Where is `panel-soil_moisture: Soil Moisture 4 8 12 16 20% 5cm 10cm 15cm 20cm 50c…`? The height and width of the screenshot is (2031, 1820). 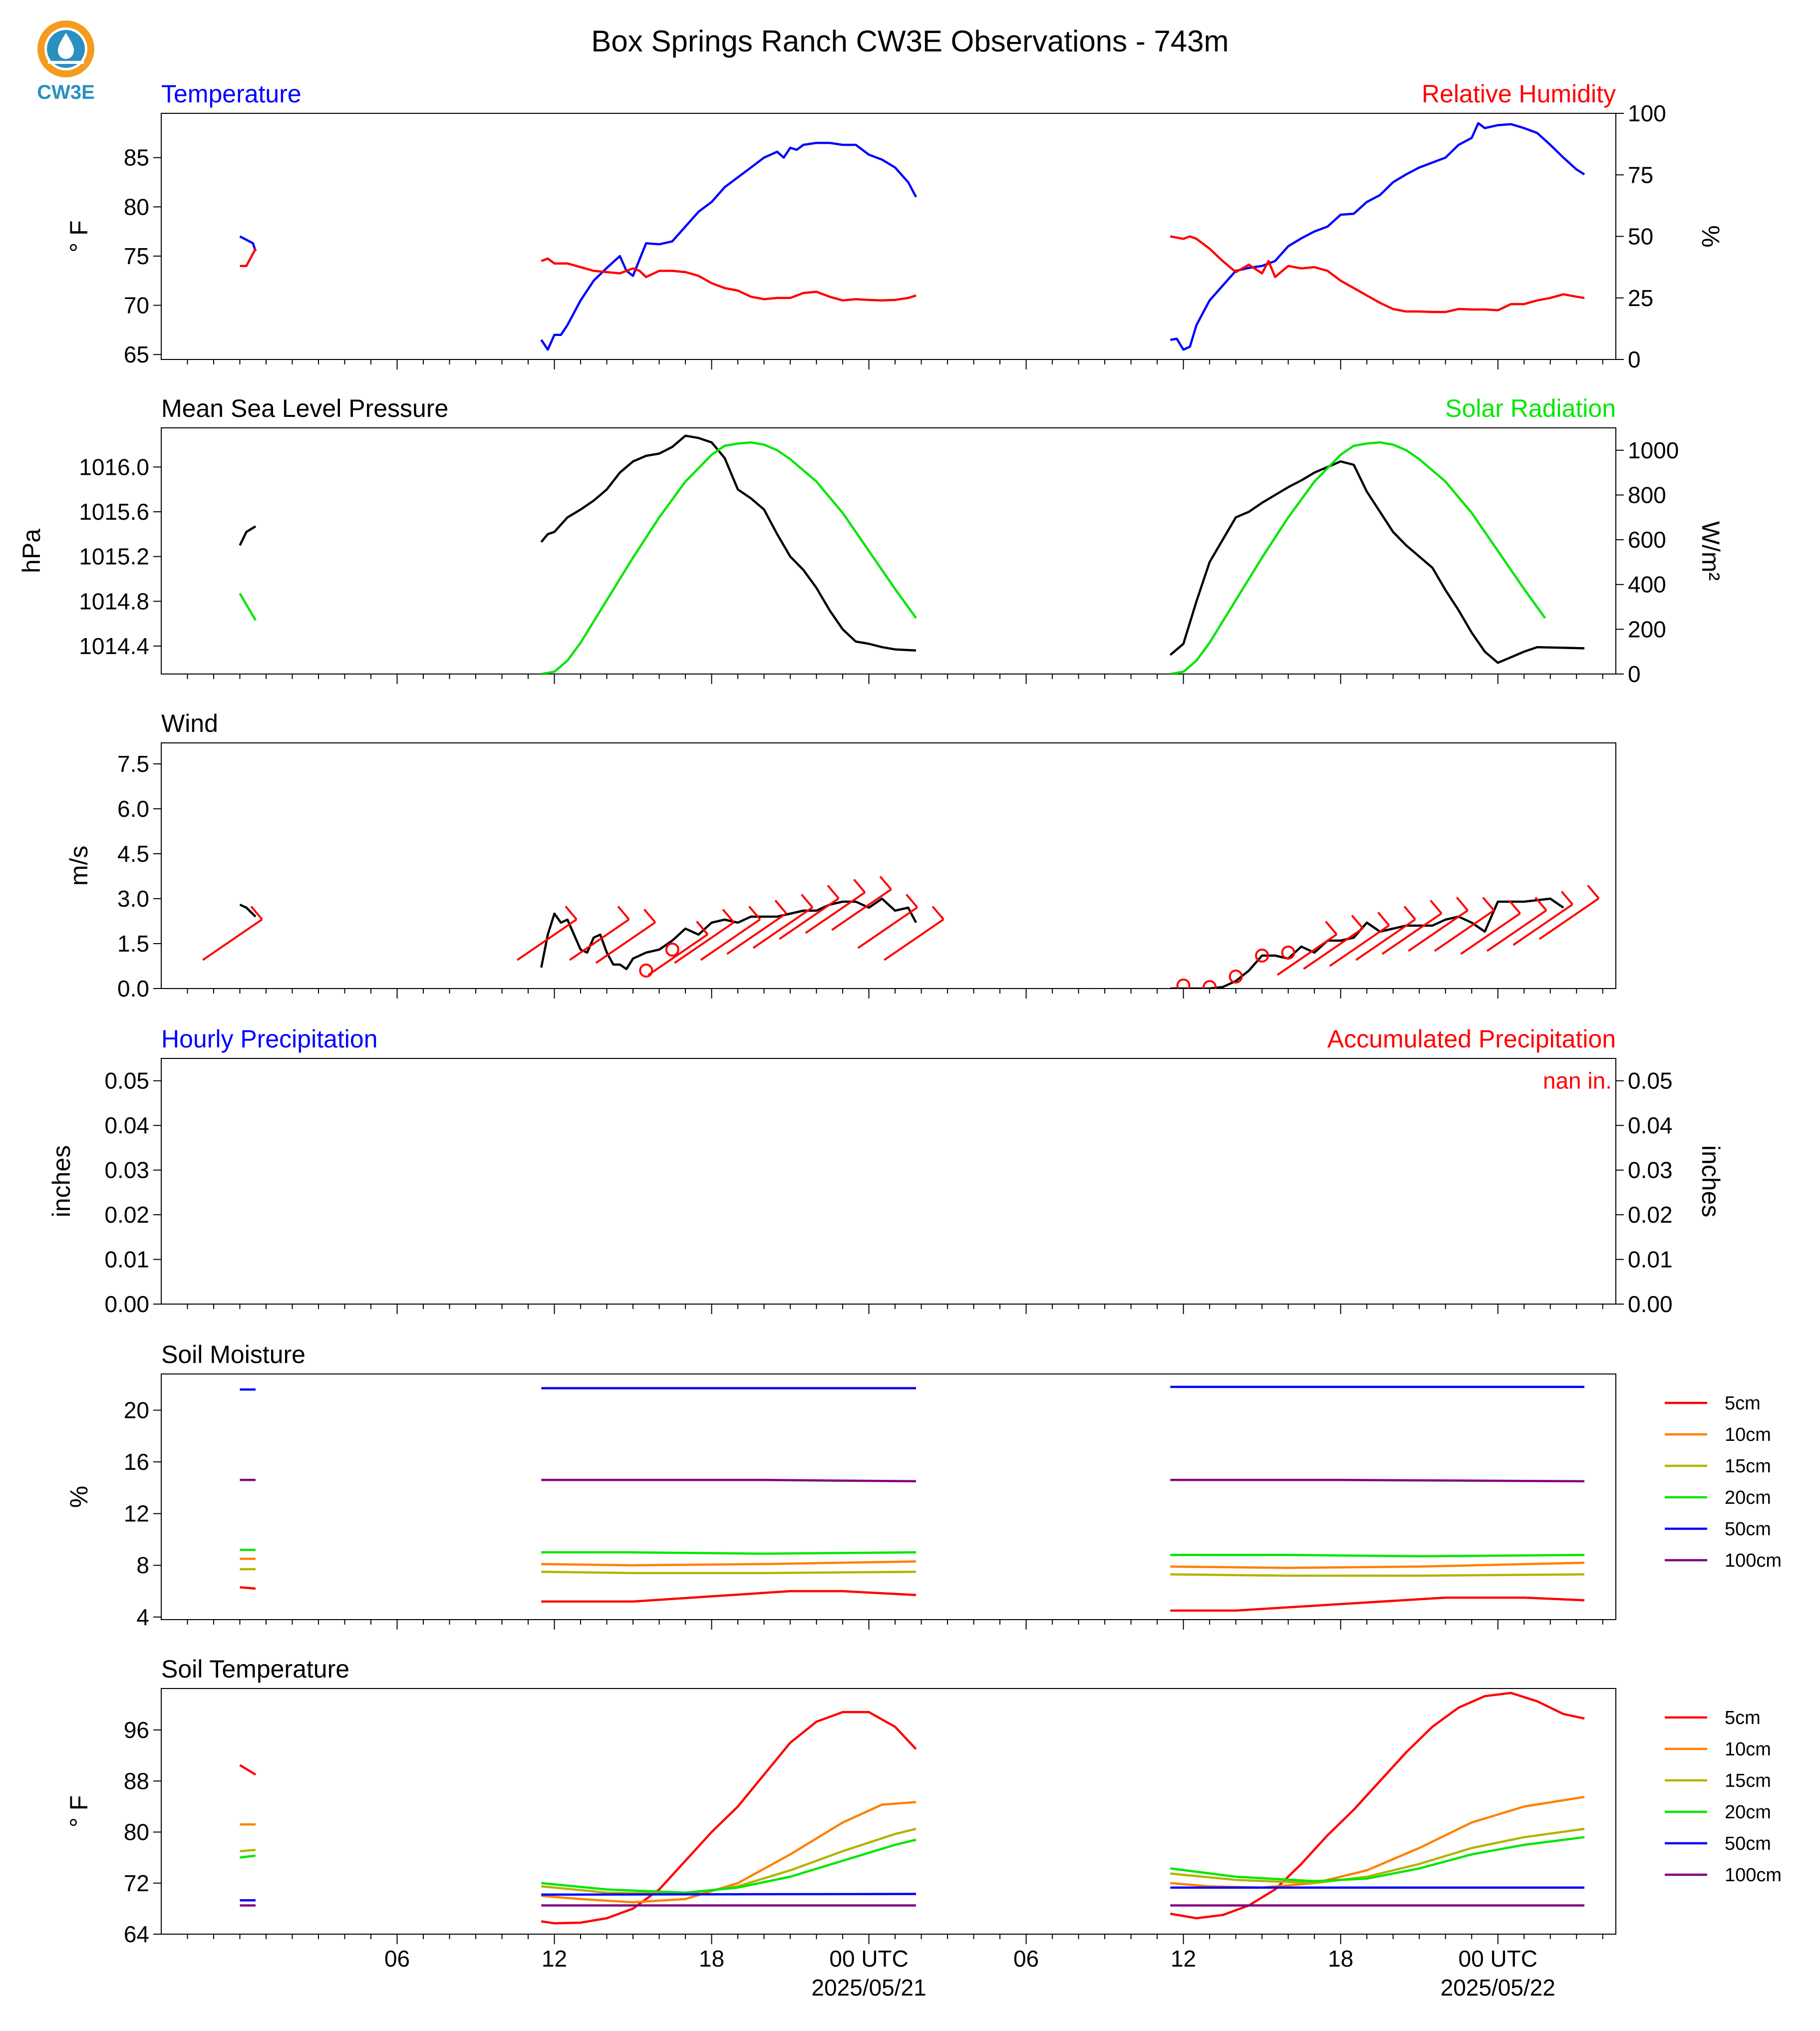
panel-soil_moisture: Soil Moisture 4 8 12 16 20% 5cm 10cm 15cm 20cm 50c… is located at coordinates (923, 1486).